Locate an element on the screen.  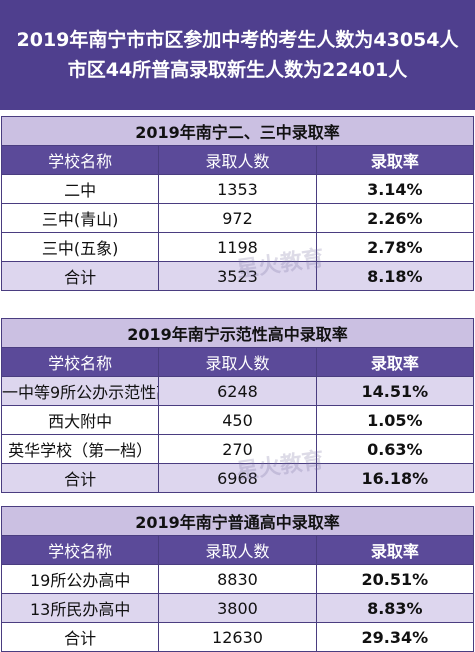
admission-count: 972 is located at coordinates (237, 218).